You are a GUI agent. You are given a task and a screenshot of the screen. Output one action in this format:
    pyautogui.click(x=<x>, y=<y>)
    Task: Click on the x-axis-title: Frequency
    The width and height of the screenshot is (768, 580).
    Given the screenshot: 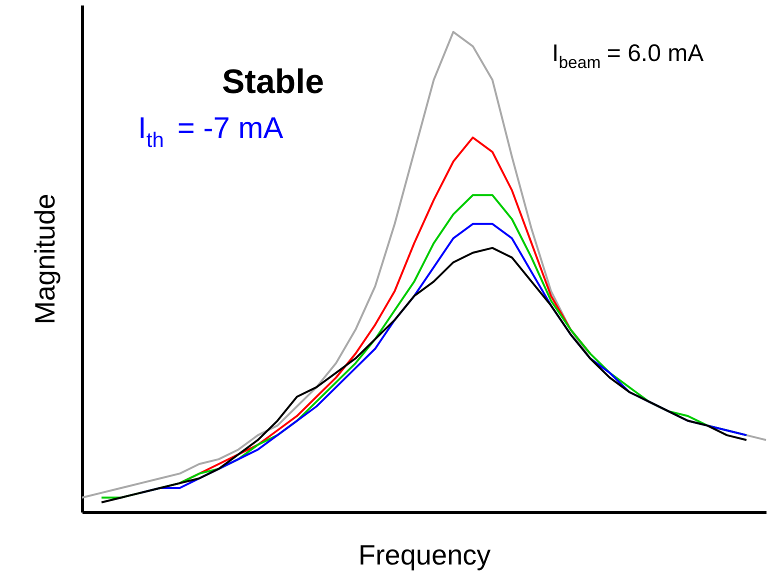 What is the action you would take?
    pyautogui.click(x=424, y=555)
    